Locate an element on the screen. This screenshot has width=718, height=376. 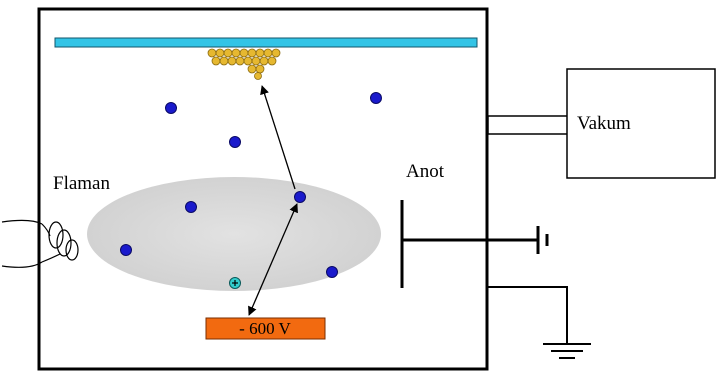
substrate-plate is located at coordinates (266, 42).